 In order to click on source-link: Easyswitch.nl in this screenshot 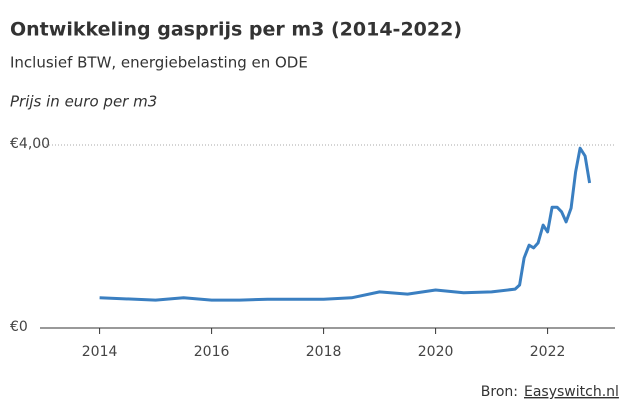, I will do `click(571, 392)`.